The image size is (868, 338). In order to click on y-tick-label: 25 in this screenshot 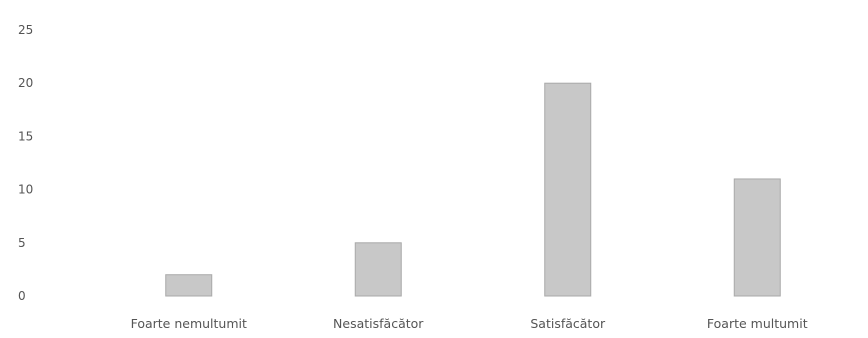, I will do `click(25, 30)`.